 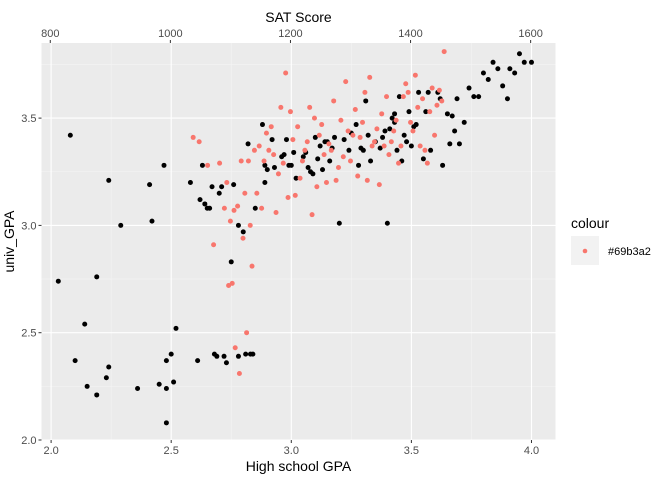 What do you see at coordinates (291, 451) in the screenshot?
I see `x-tick-label: 3.0` at bounding box center [291, 451].